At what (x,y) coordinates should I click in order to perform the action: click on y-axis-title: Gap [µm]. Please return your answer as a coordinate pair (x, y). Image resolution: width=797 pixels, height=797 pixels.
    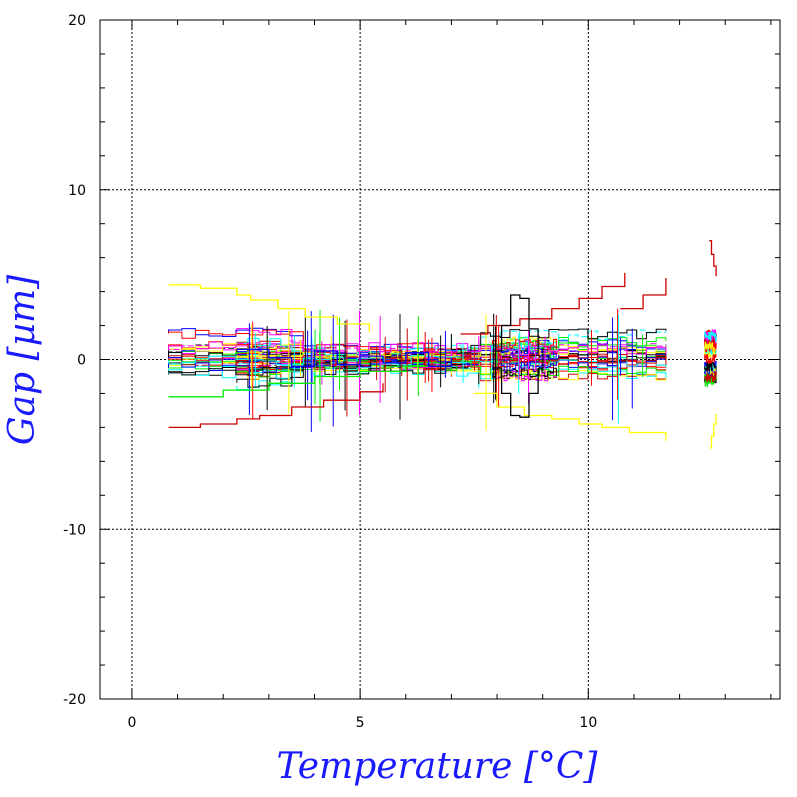
    Looking at the image, I should click on (22, 359).